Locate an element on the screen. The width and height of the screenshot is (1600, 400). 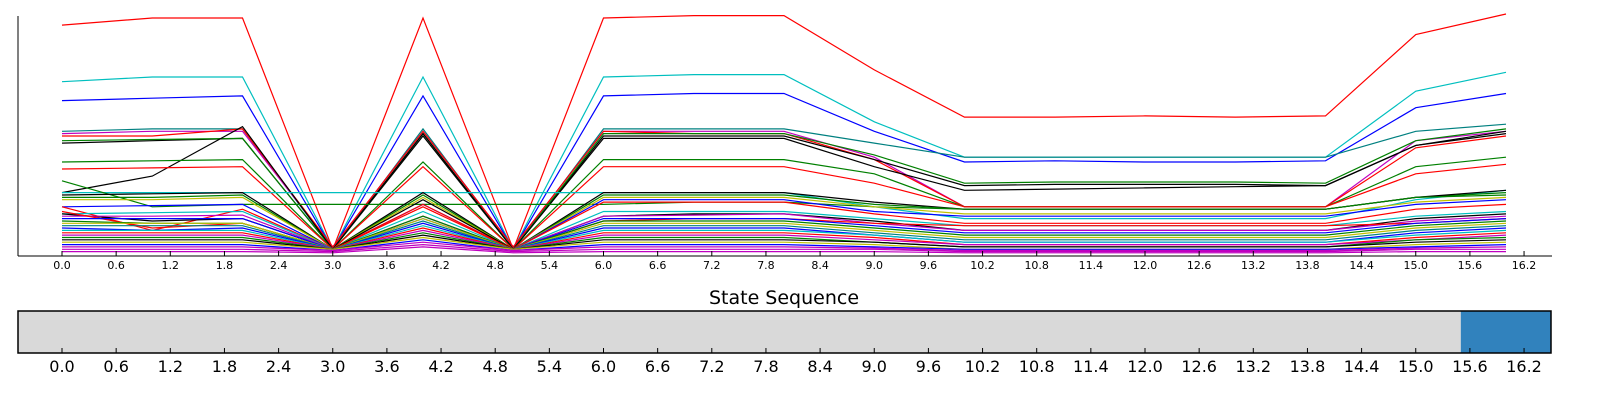
state-segments-group is located at coordinates (784, 332).